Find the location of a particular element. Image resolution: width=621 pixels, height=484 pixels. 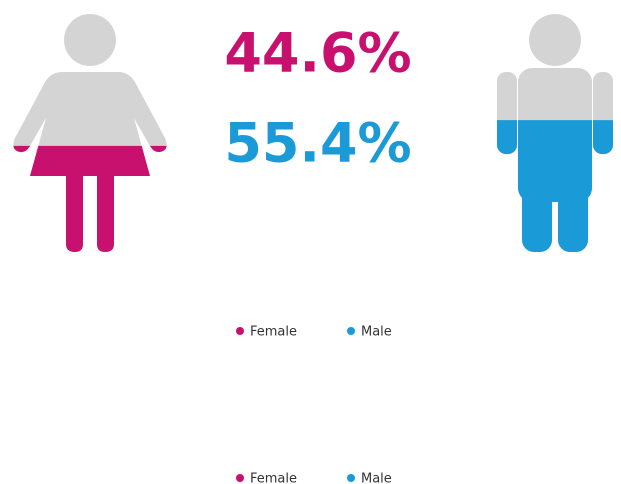

value-label: 55.4% is located at coordinates (317, 143).